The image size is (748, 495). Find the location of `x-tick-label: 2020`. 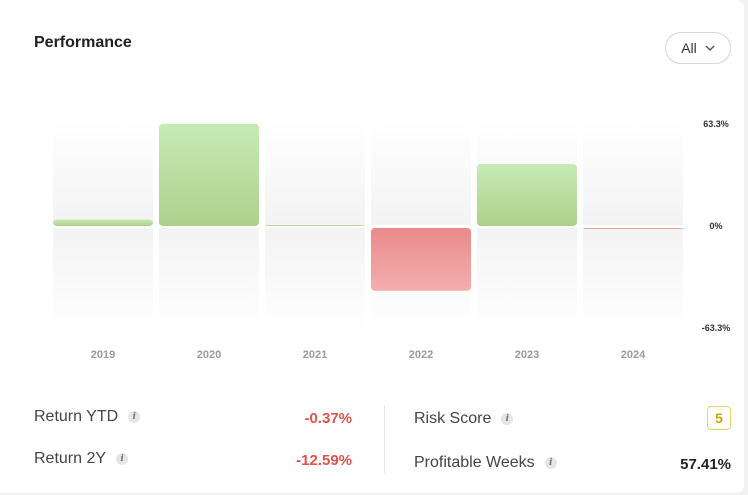

x-tick-label: 2020 is located at coordinates (209, 355).